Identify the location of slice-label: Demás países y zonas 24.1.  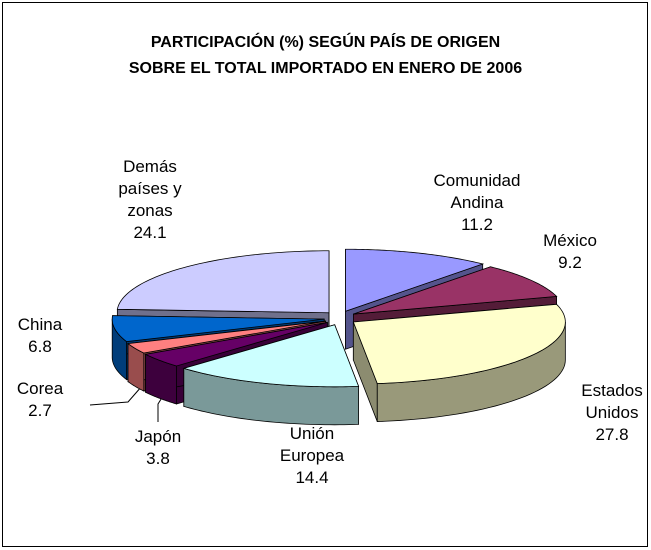
(150, 200).